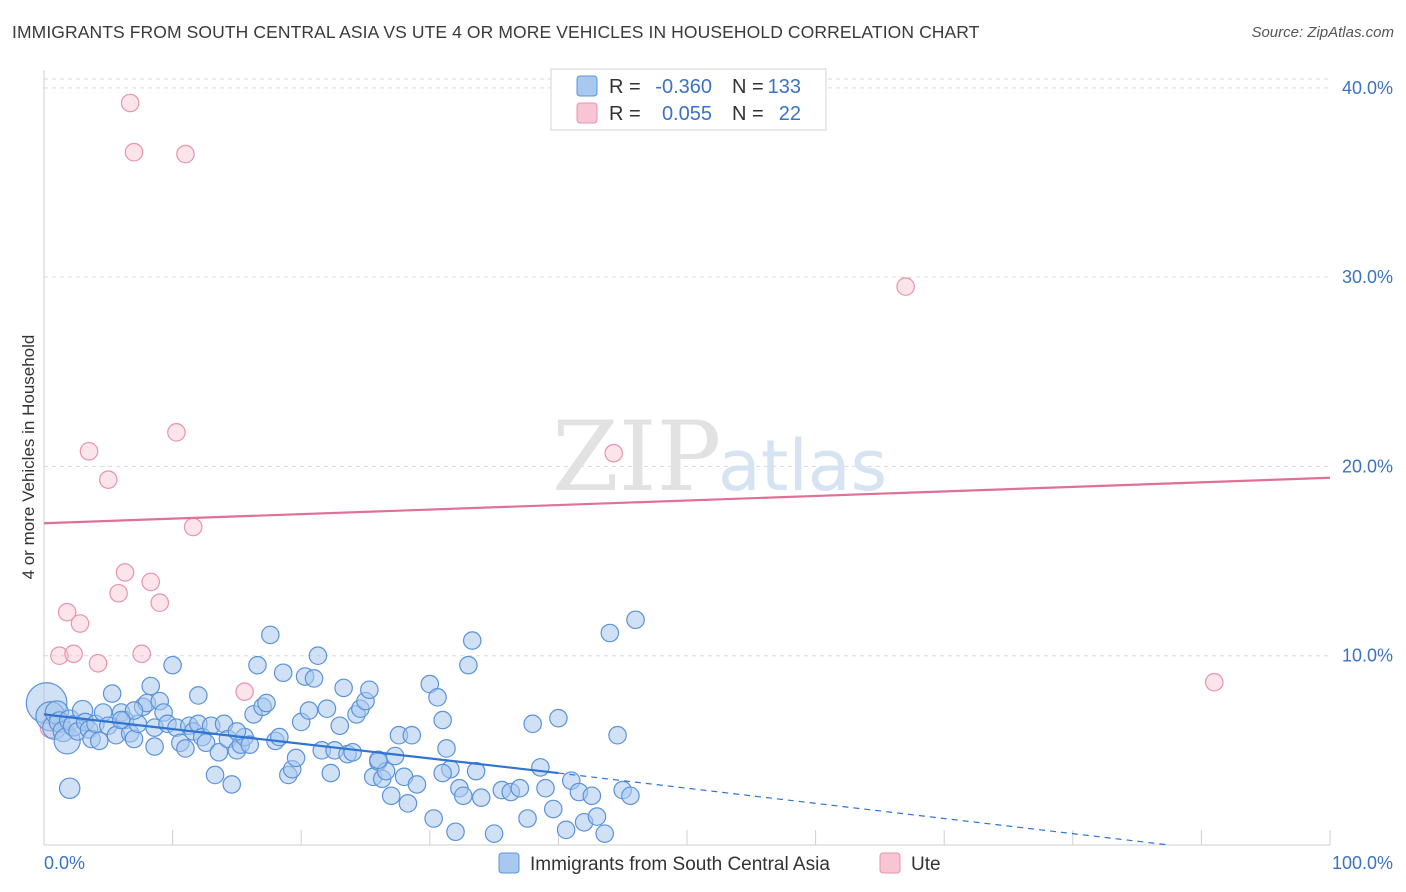 Image resolution: width=1406 pixels, height=892 pixels. I want to click on watermark: ZIP atlas, so click(719, 457).